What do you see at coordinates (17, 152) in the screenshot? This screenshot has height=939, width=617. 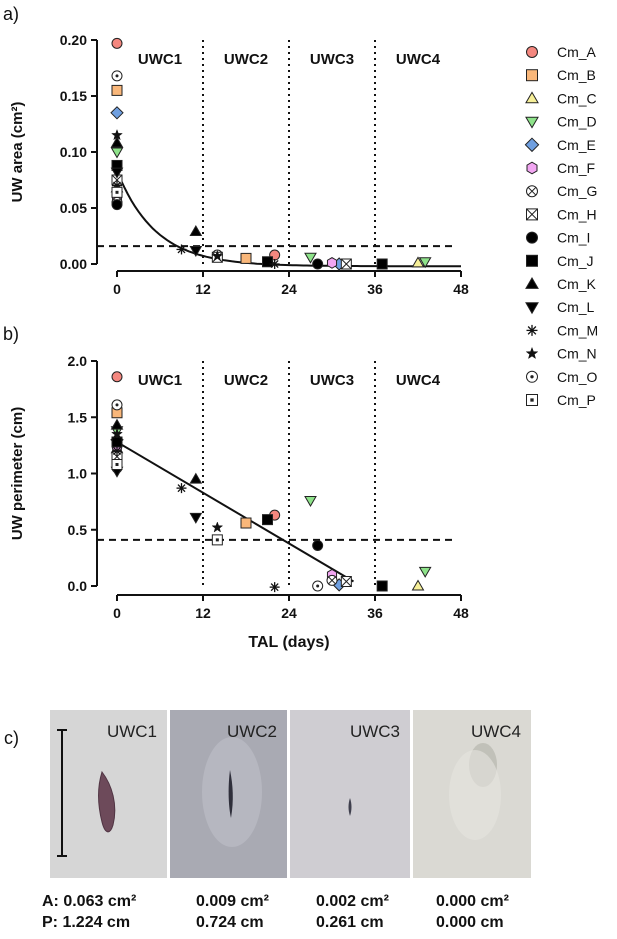 I see `y-axis-label: UW area (cm²)` at bounding box center [17, 152].